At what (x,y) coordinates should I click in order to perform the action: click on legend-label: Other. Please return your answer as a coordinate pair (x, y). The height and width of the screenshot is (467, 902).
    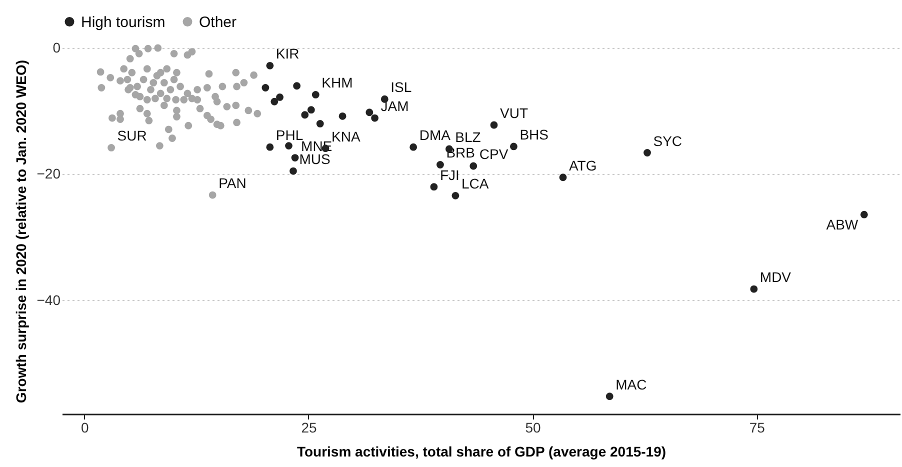
    Looking at the image, I should click on (218, 22).